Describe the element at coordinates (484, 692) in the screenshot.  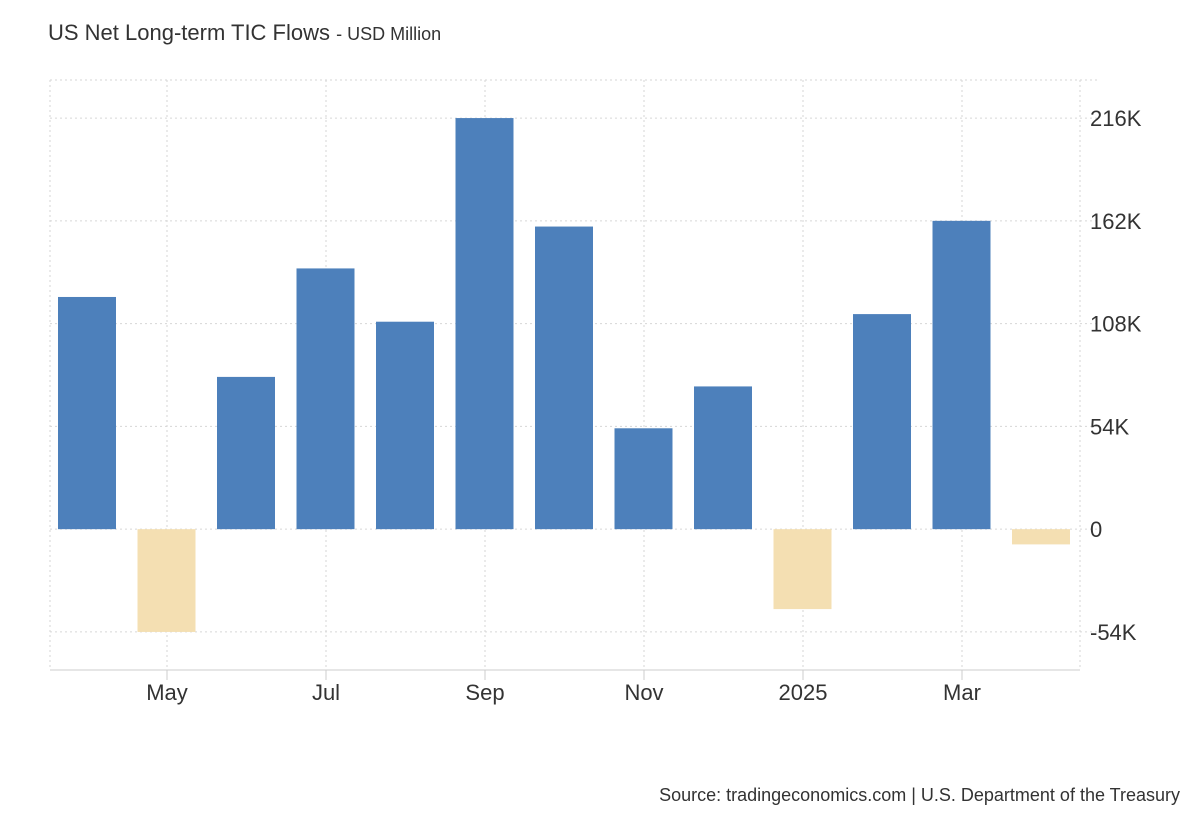
I see `x-tick-label: Sep` at that location.